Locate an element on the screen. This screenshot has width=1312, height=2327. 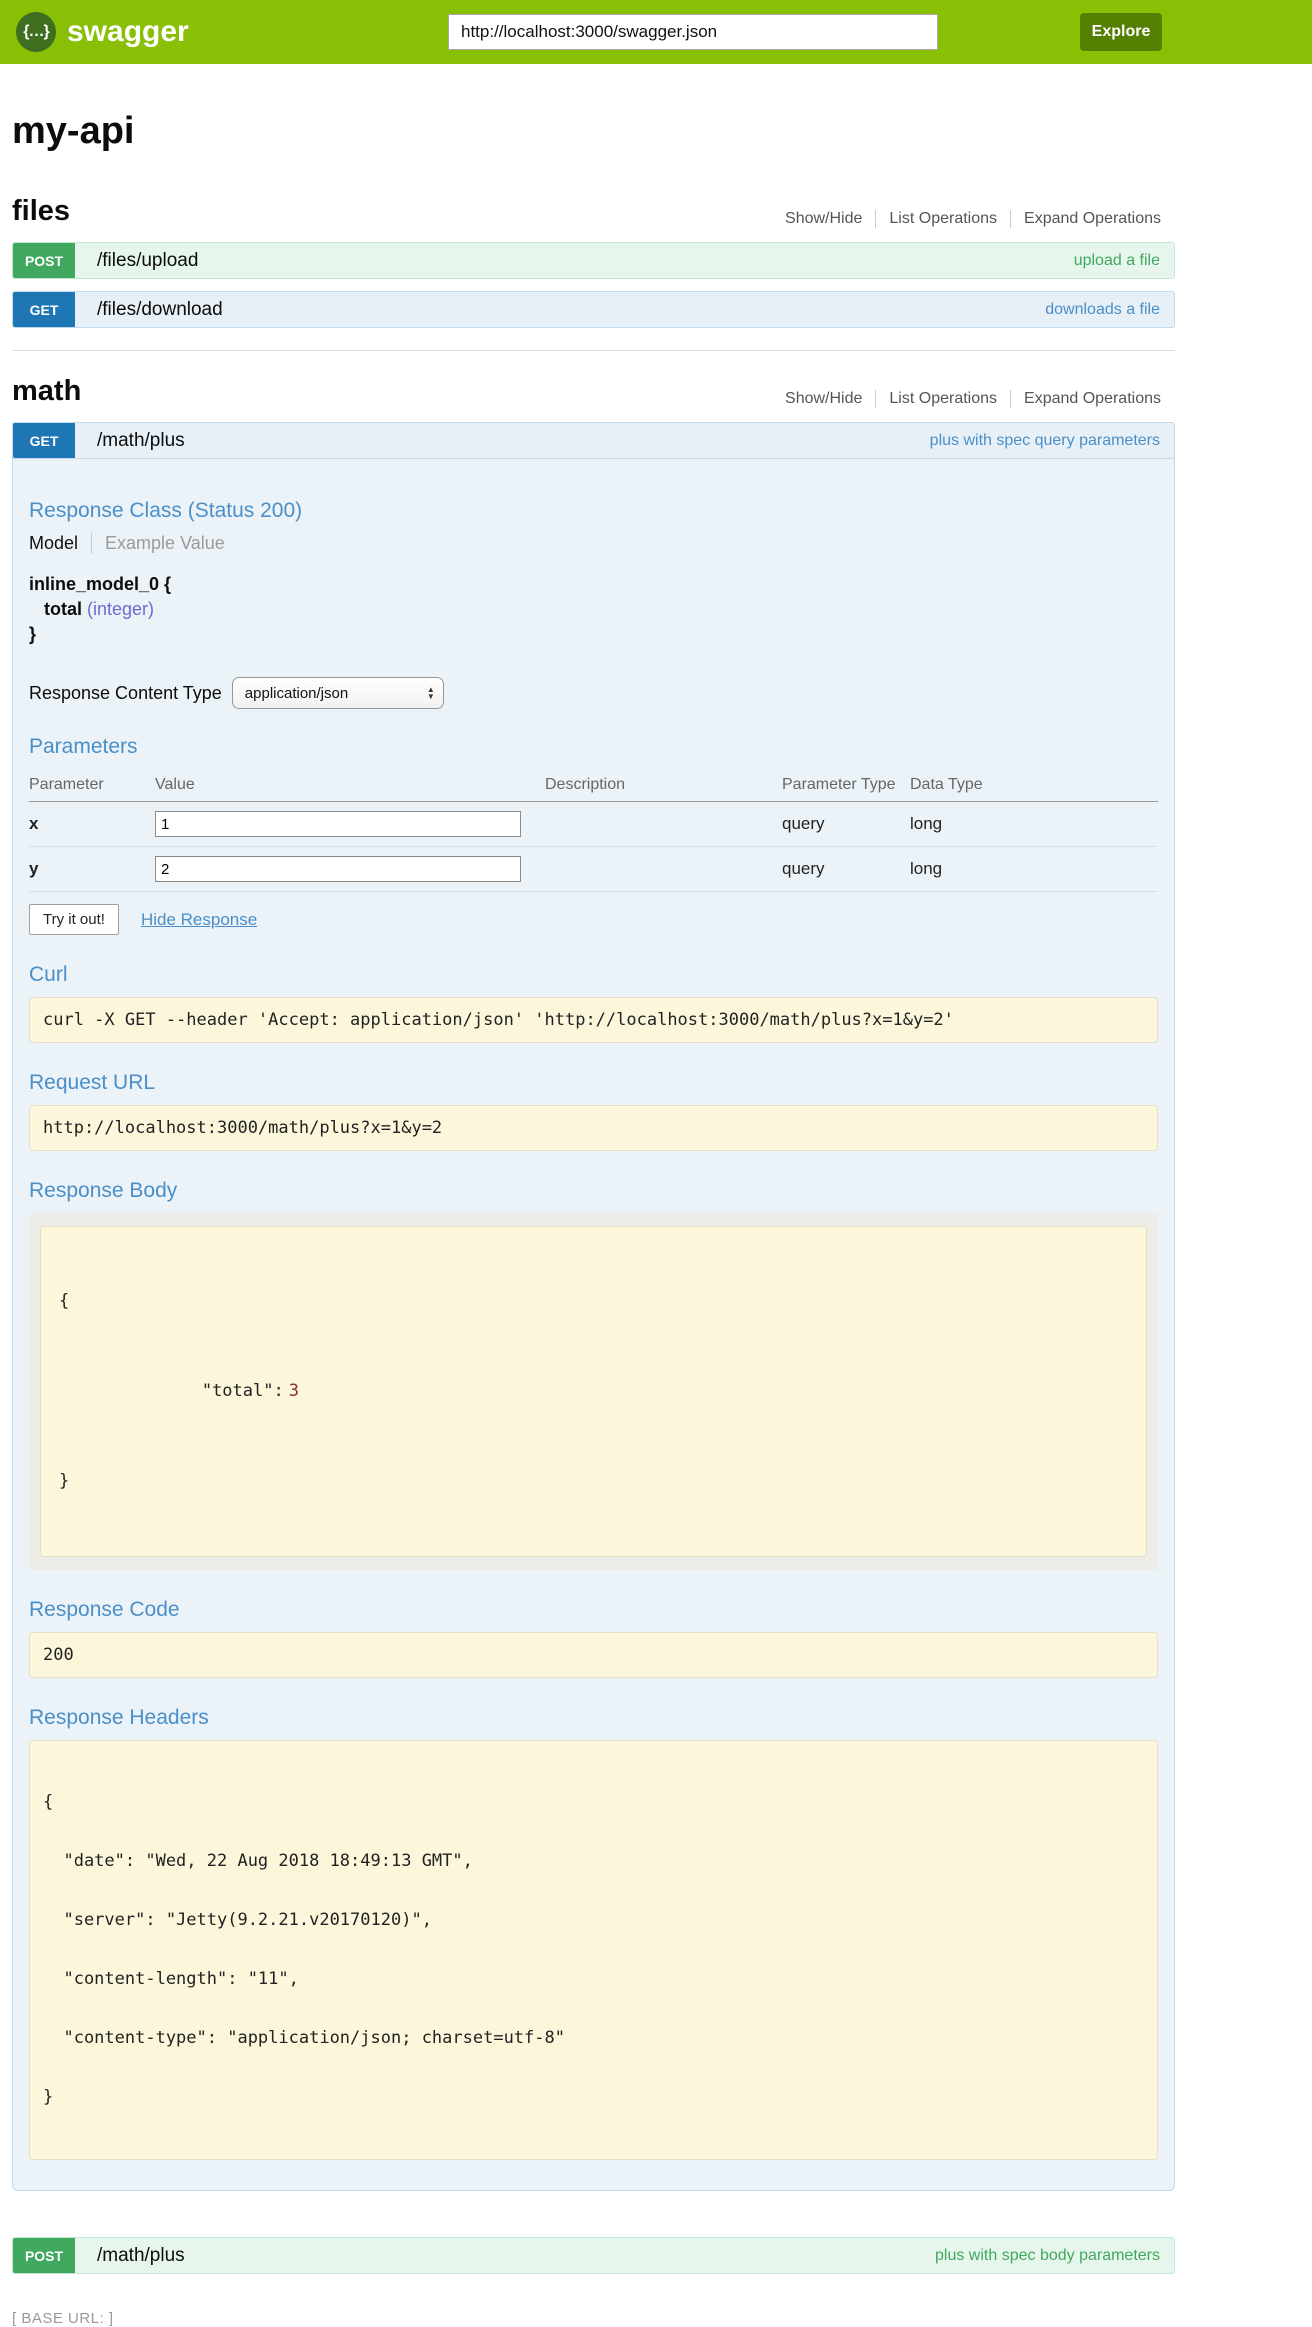
param-description is located at coordinates (663, 824).